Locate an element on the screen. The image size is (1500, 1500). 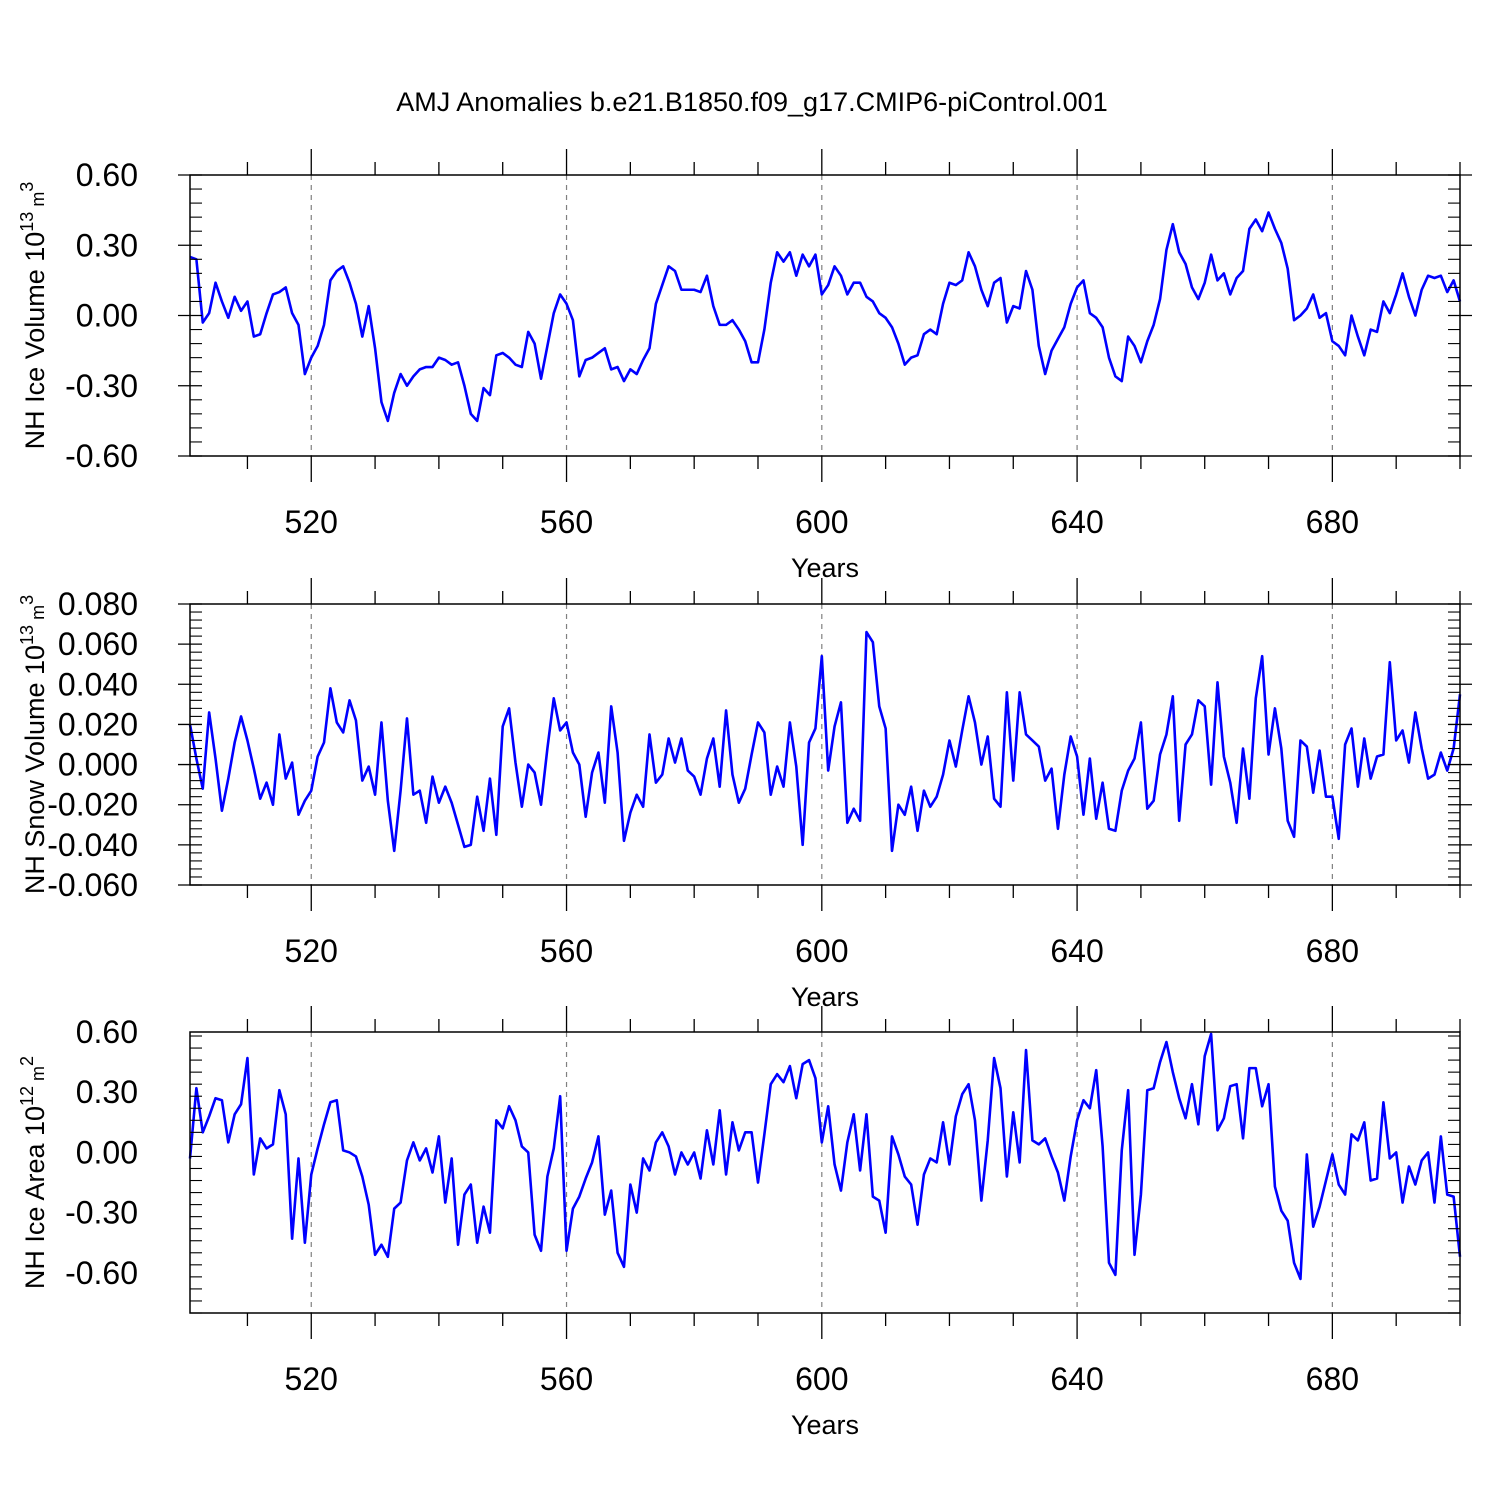
y-axis-label: NH Snow Volume 1013 m3 is located at coordinates (33, 744).